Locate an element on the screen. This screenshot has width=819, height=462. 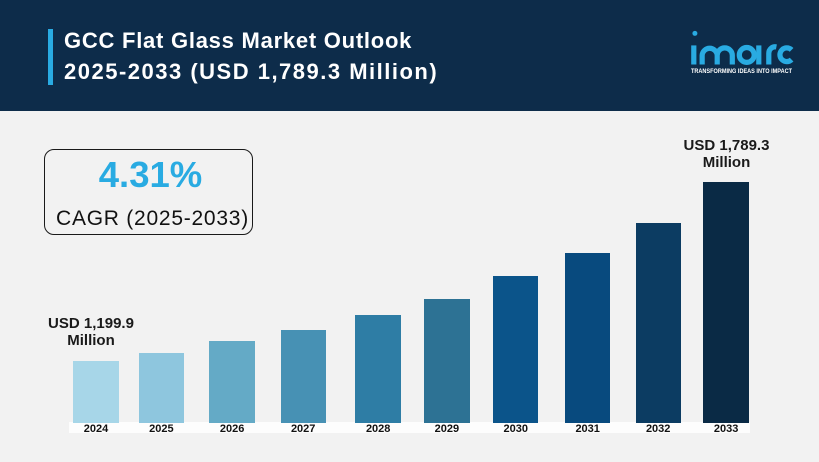
svg-text: TRANSFORMING IDEAS INTO IMPACT is located at coordinates (741, 71).